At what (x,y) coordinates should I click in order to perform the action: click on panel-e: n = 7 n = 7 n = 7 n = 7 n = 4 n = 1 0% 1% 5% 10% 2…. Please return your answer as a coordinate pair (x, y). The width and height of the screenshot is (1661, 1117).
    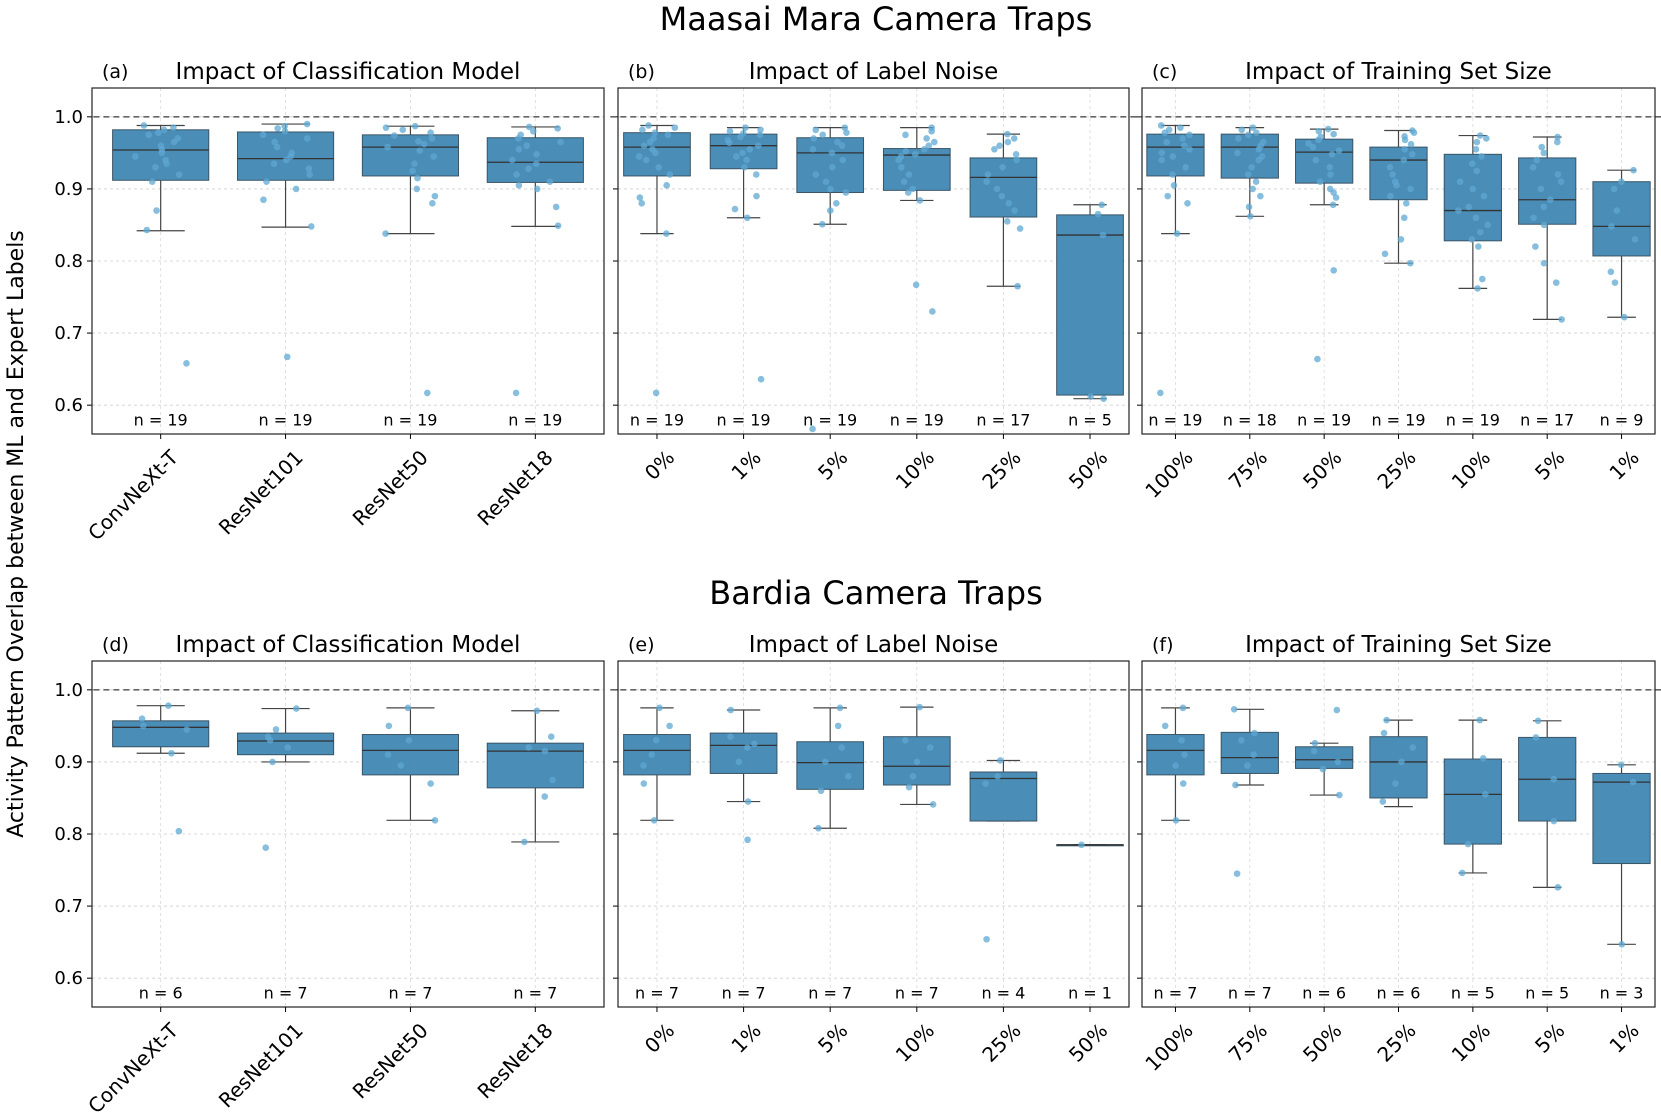
    Looking at the image, I should click on (873, 849).